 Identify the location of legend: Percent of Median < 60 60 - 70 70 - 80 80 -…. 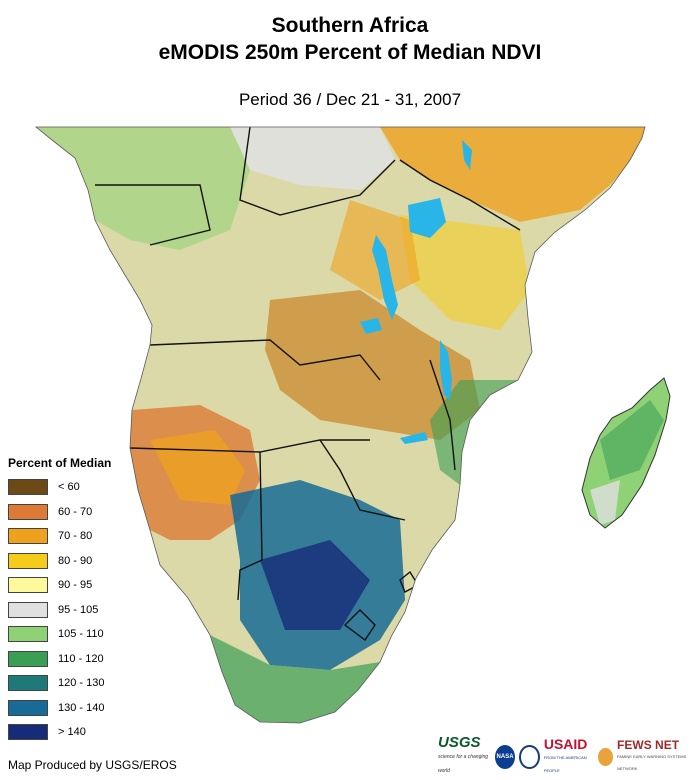
(78, 600).